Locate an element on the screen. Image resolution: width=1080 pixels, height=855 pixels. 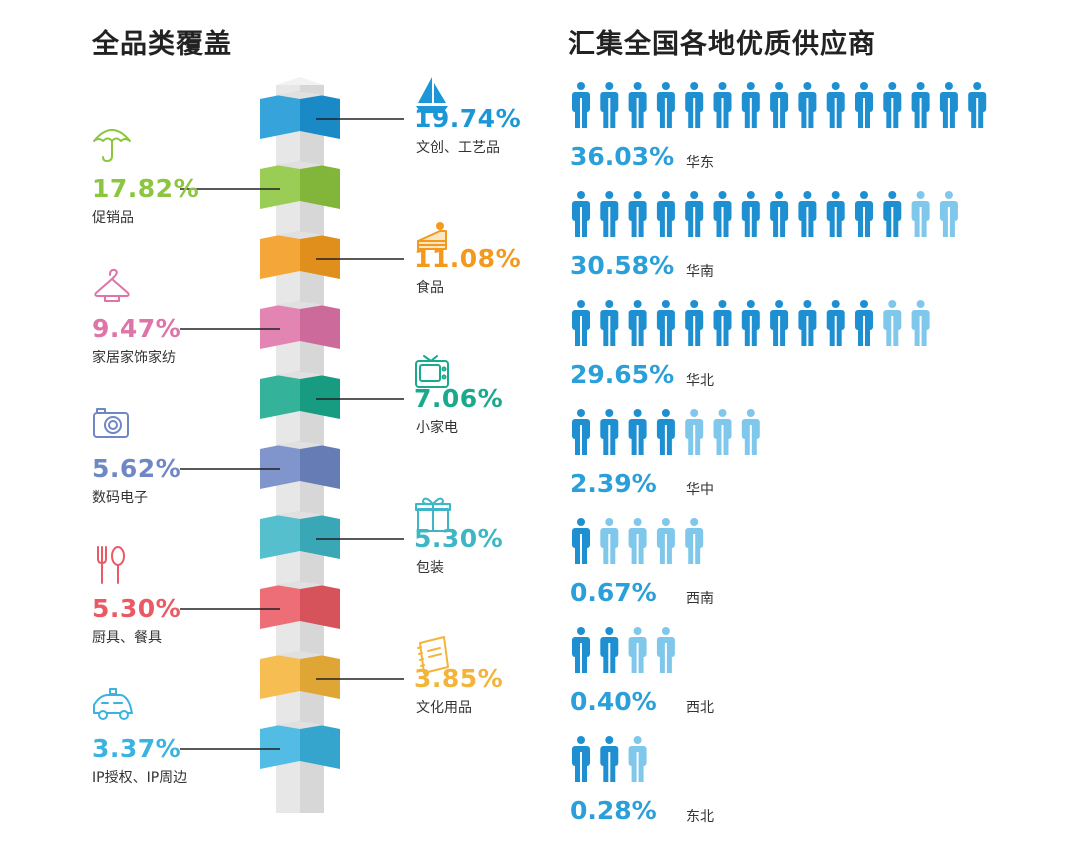
category-value: 5.30% is located at coordinates (137, 608).